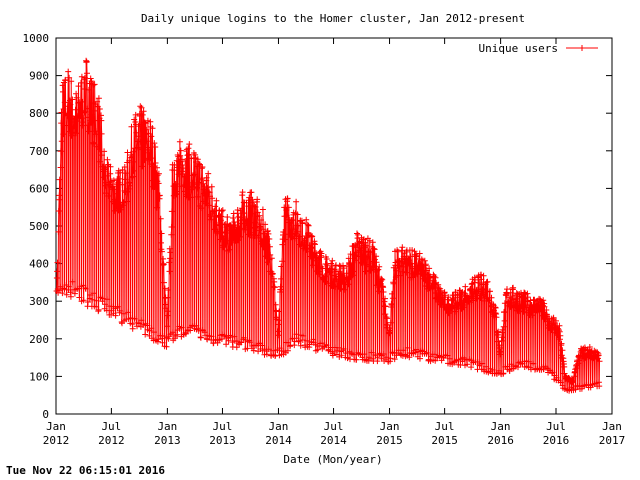 This screenshot has height=480, width=640. What do you see at coordinates (518, 48) in the screenshot?
I see `legend-label: Unique users` at bounding box center [518, 48].